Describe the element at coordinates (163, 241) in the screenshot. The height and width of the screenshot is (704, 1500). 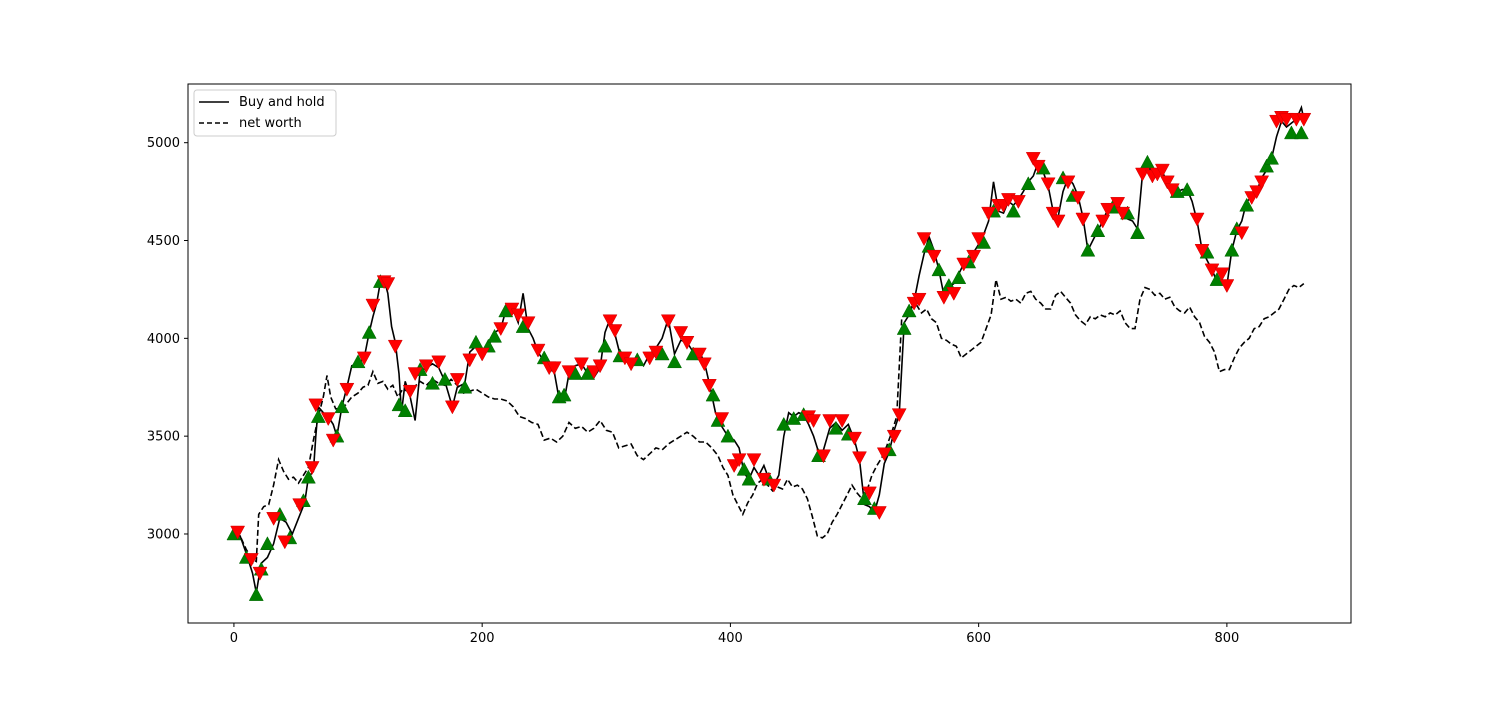
I see `y-tick-label: 4500` at that location.